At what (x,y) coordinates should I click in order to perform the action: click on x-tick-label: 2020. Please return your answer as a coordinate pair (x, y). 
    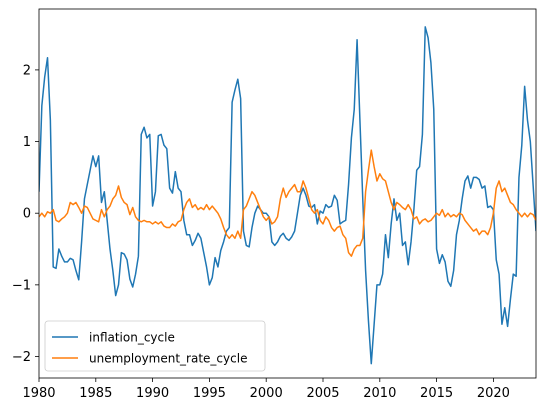
    Looking at the image, I should click on (493, 393).